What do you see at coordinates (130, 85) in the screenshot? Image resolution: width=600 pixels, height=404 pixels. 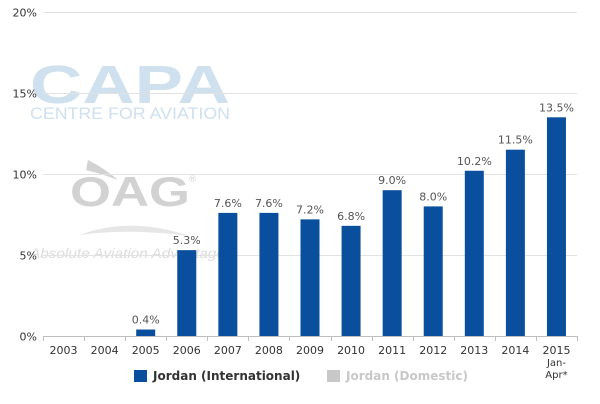 I see `capa-logo: CAPA` at bounding box center [130, 85].